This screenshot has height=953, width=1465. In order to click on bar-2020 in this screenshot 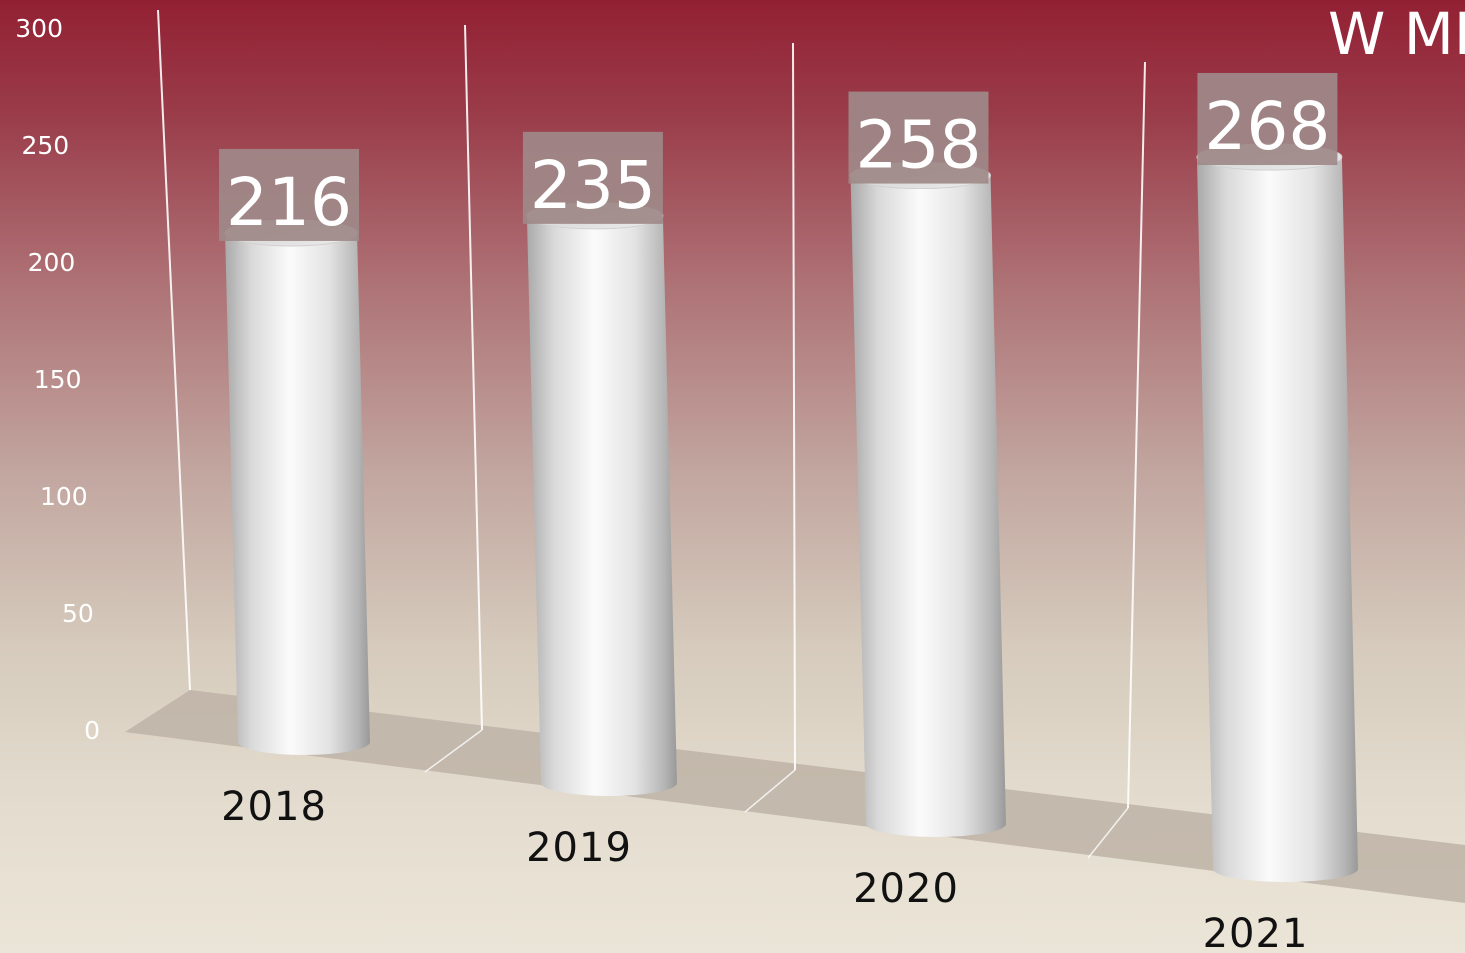, I will do `click(928, 499)`.